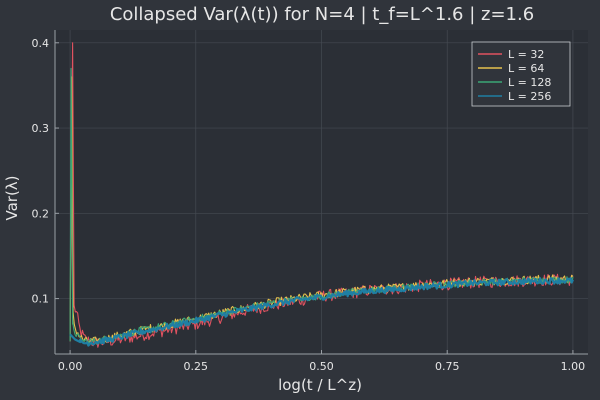  What do you see at coordinates (526, 54) in the screenshot?
I see `legend-entry: L = 32` at bounding box center [526, 54].